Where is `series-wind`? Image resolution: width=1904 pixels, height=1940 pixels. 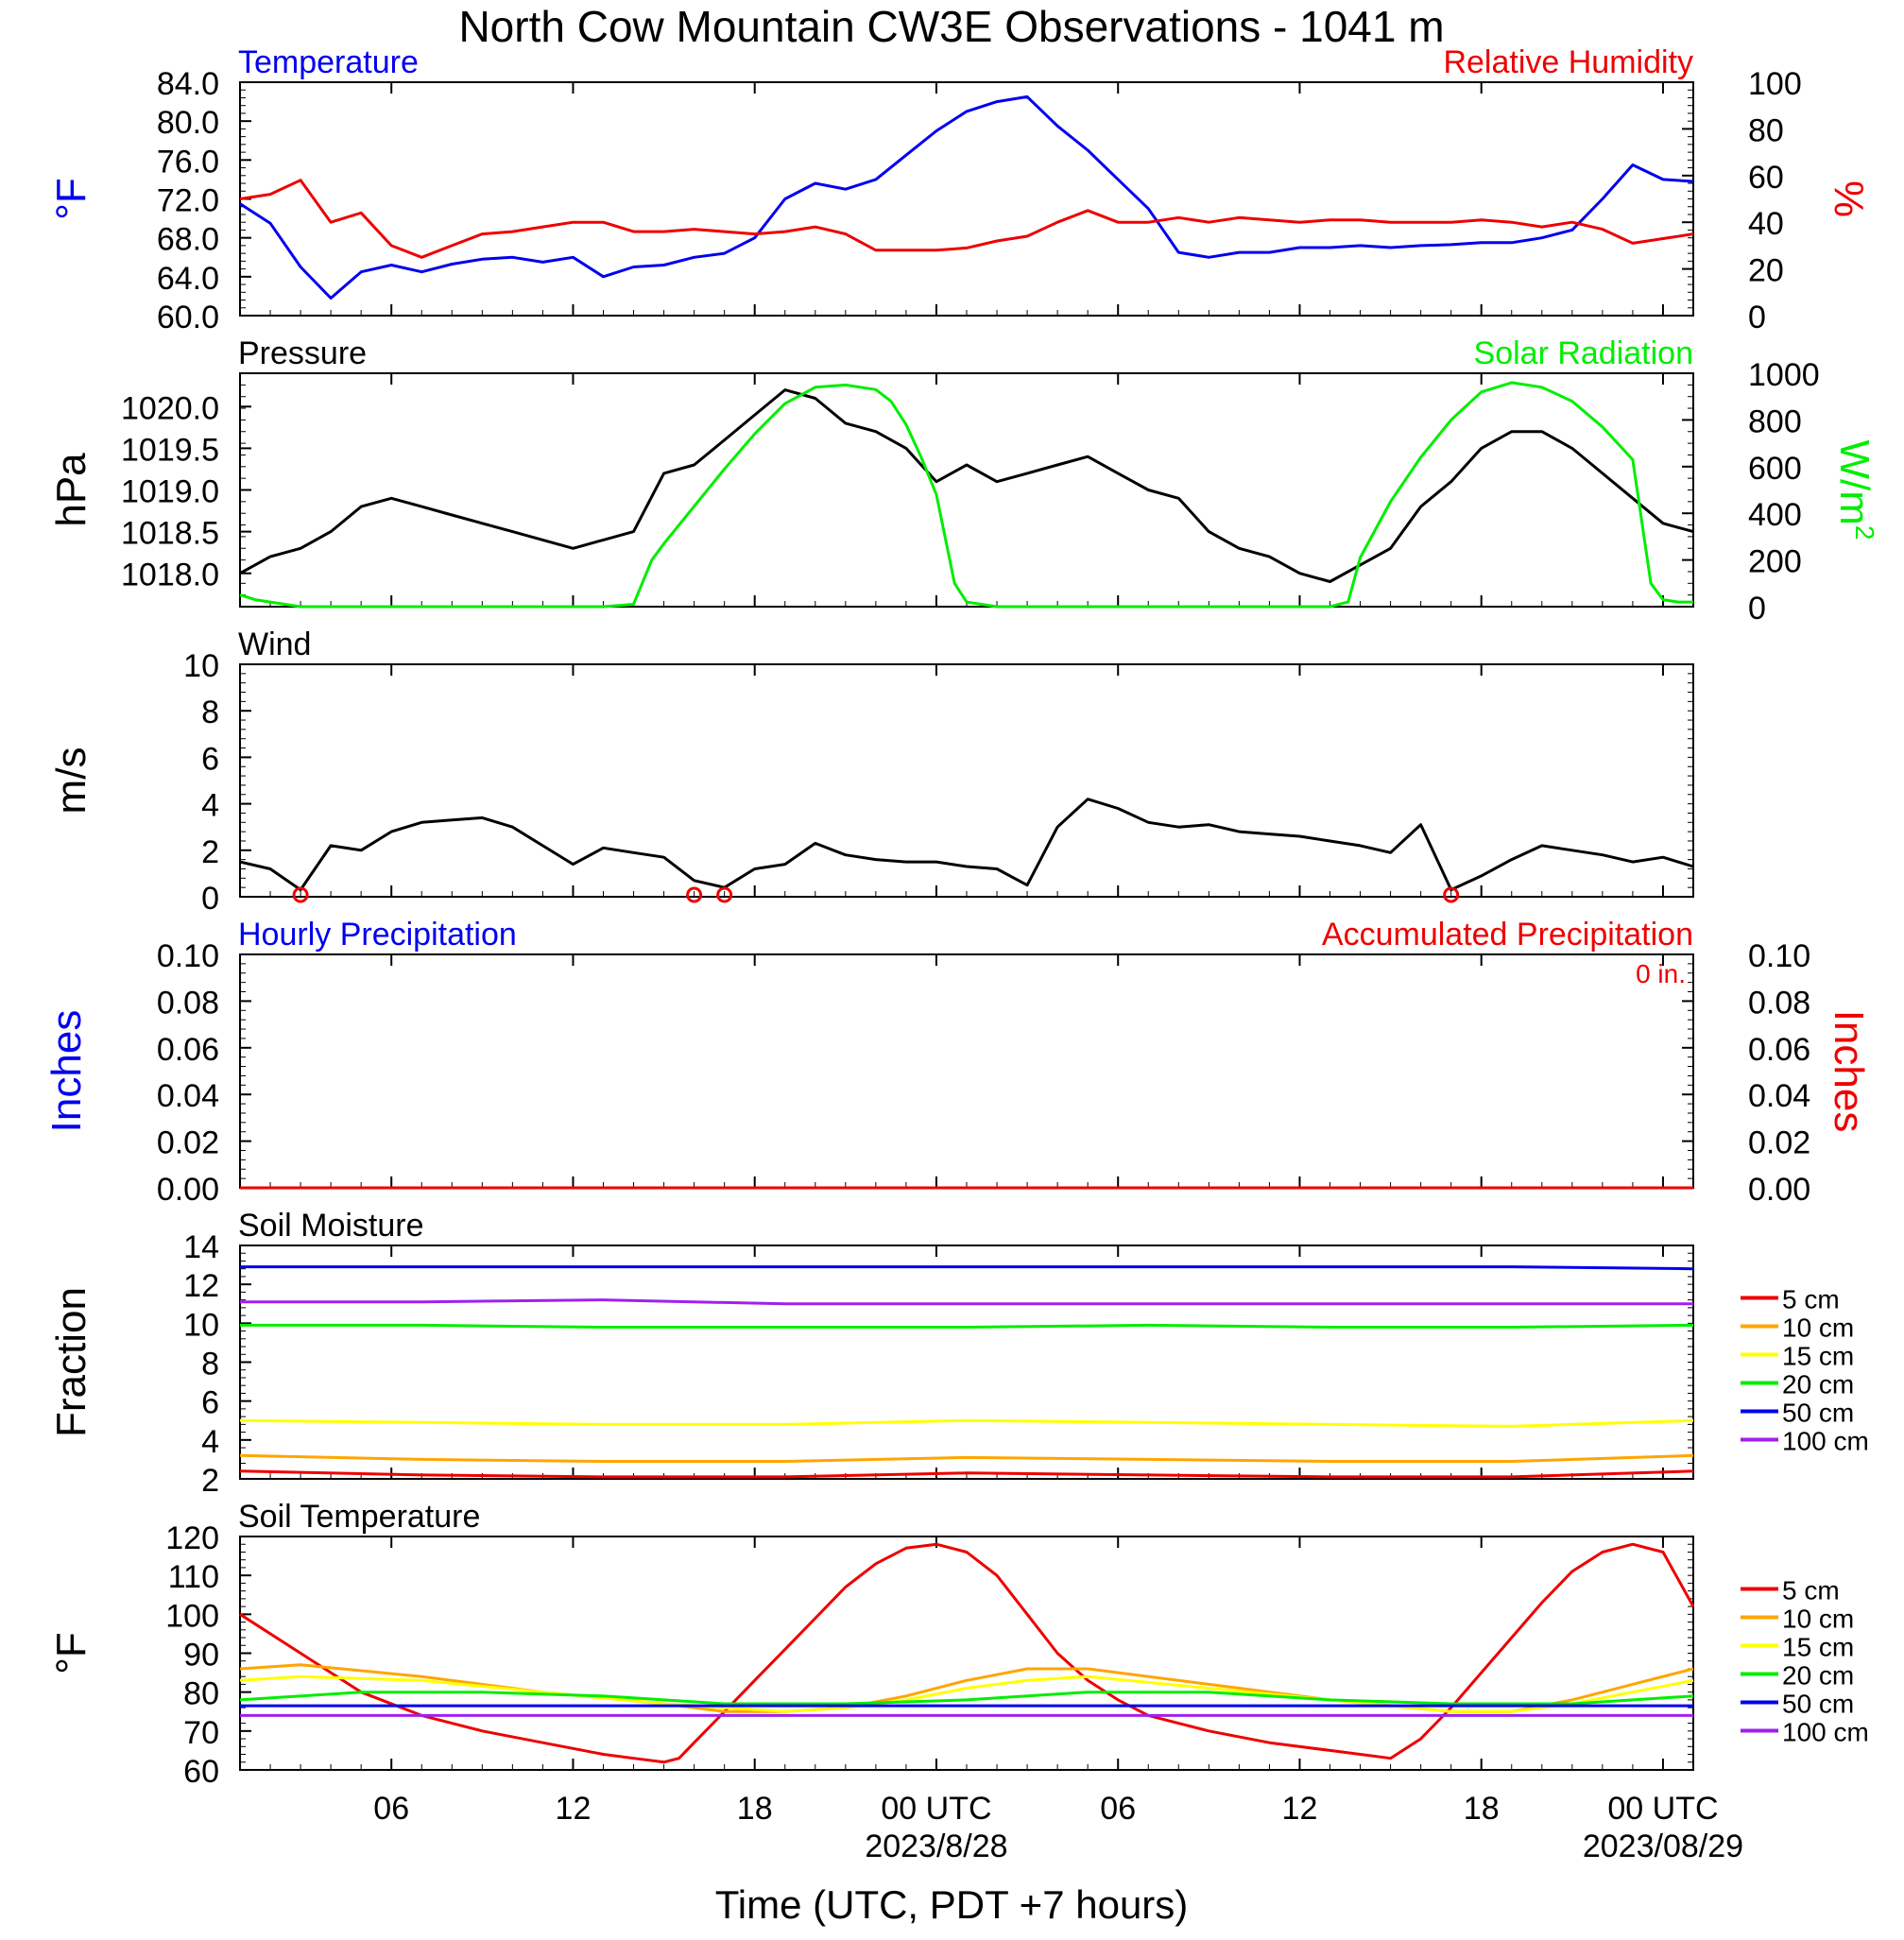 series-wind is located at coordinates (966, 845).